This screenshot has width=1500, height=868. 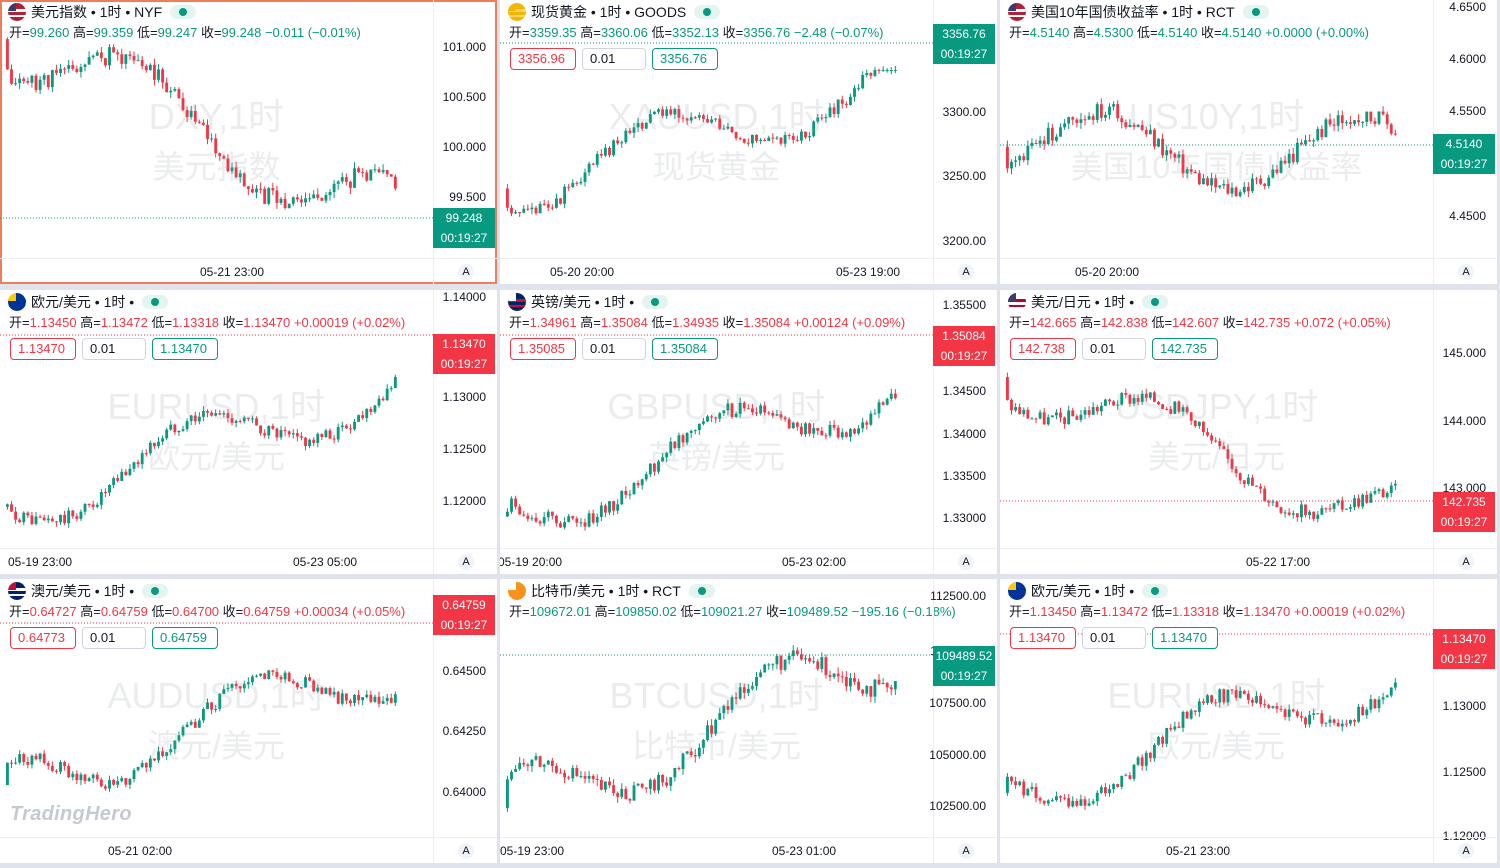 I want to click on price-axis: 1.13000 1.12500 1.12000, so click(x=1465, y=711).